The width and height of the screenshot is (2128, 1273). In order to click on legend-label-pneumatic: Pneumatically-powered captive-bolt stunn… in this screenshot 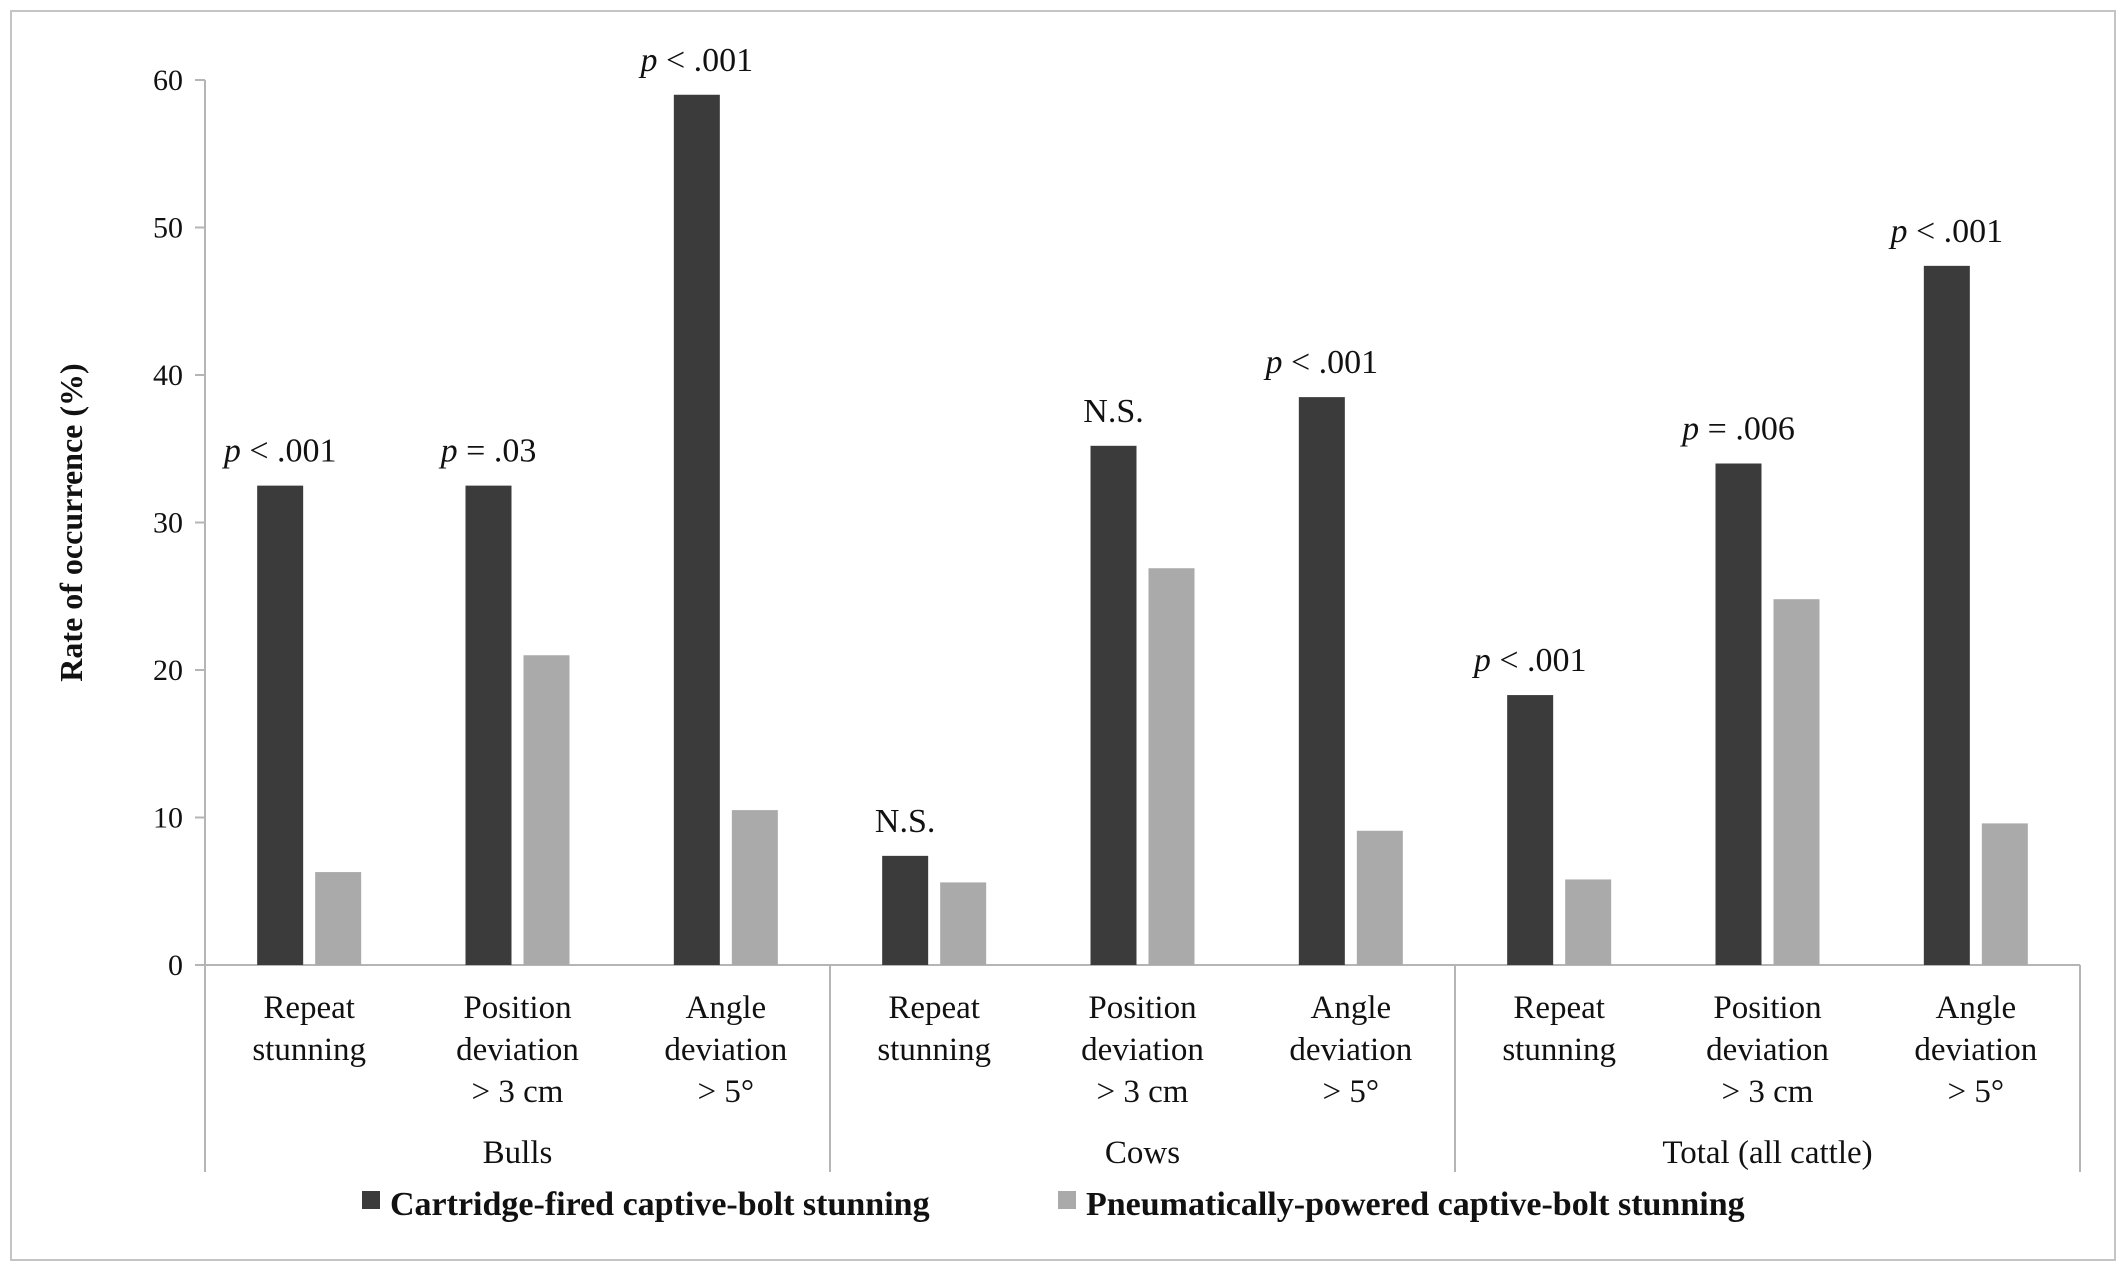, I will do `click(1415, 1204)`.